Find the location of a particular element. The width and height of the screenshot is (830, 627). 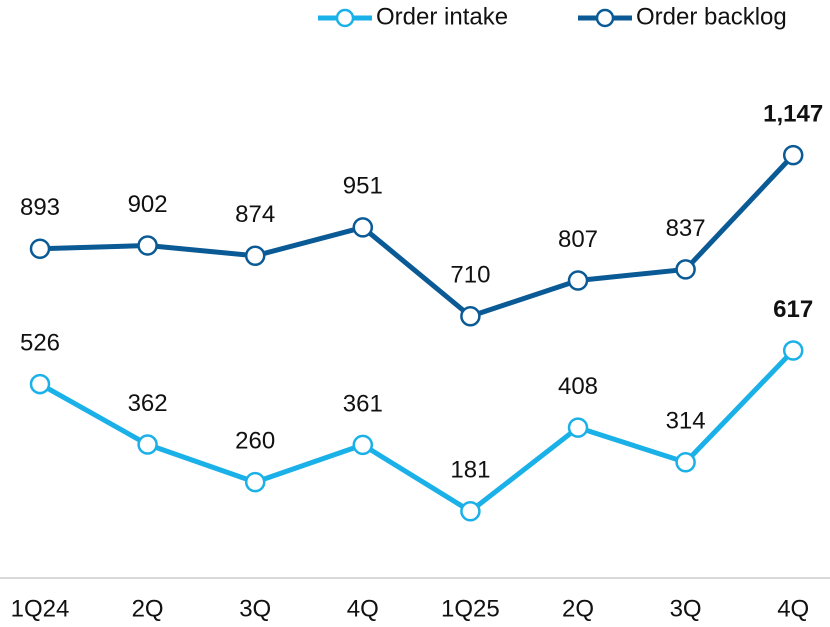

legend-label: Order intake is located at coordinates (442, 16).